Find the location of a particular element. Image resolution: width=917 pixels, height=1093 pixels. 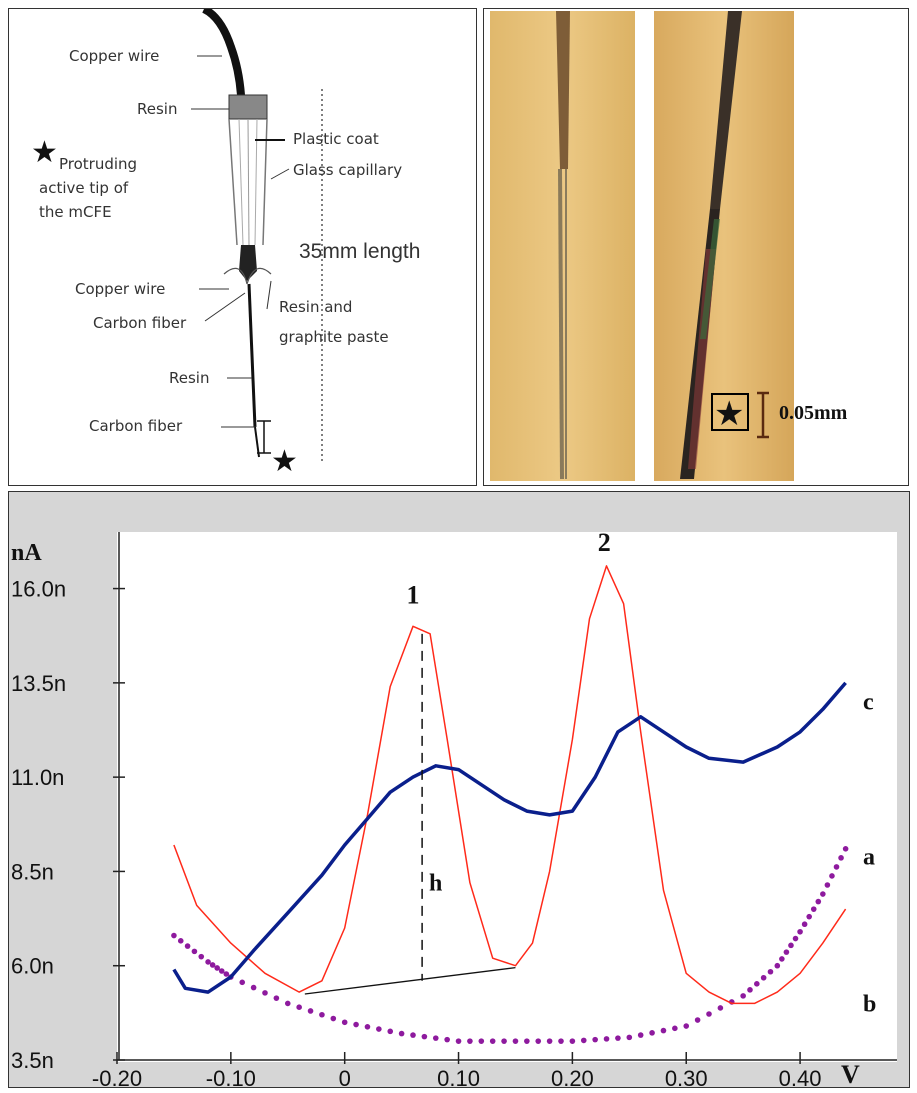

series-b-label: b is located at coordinates (869, 1004).